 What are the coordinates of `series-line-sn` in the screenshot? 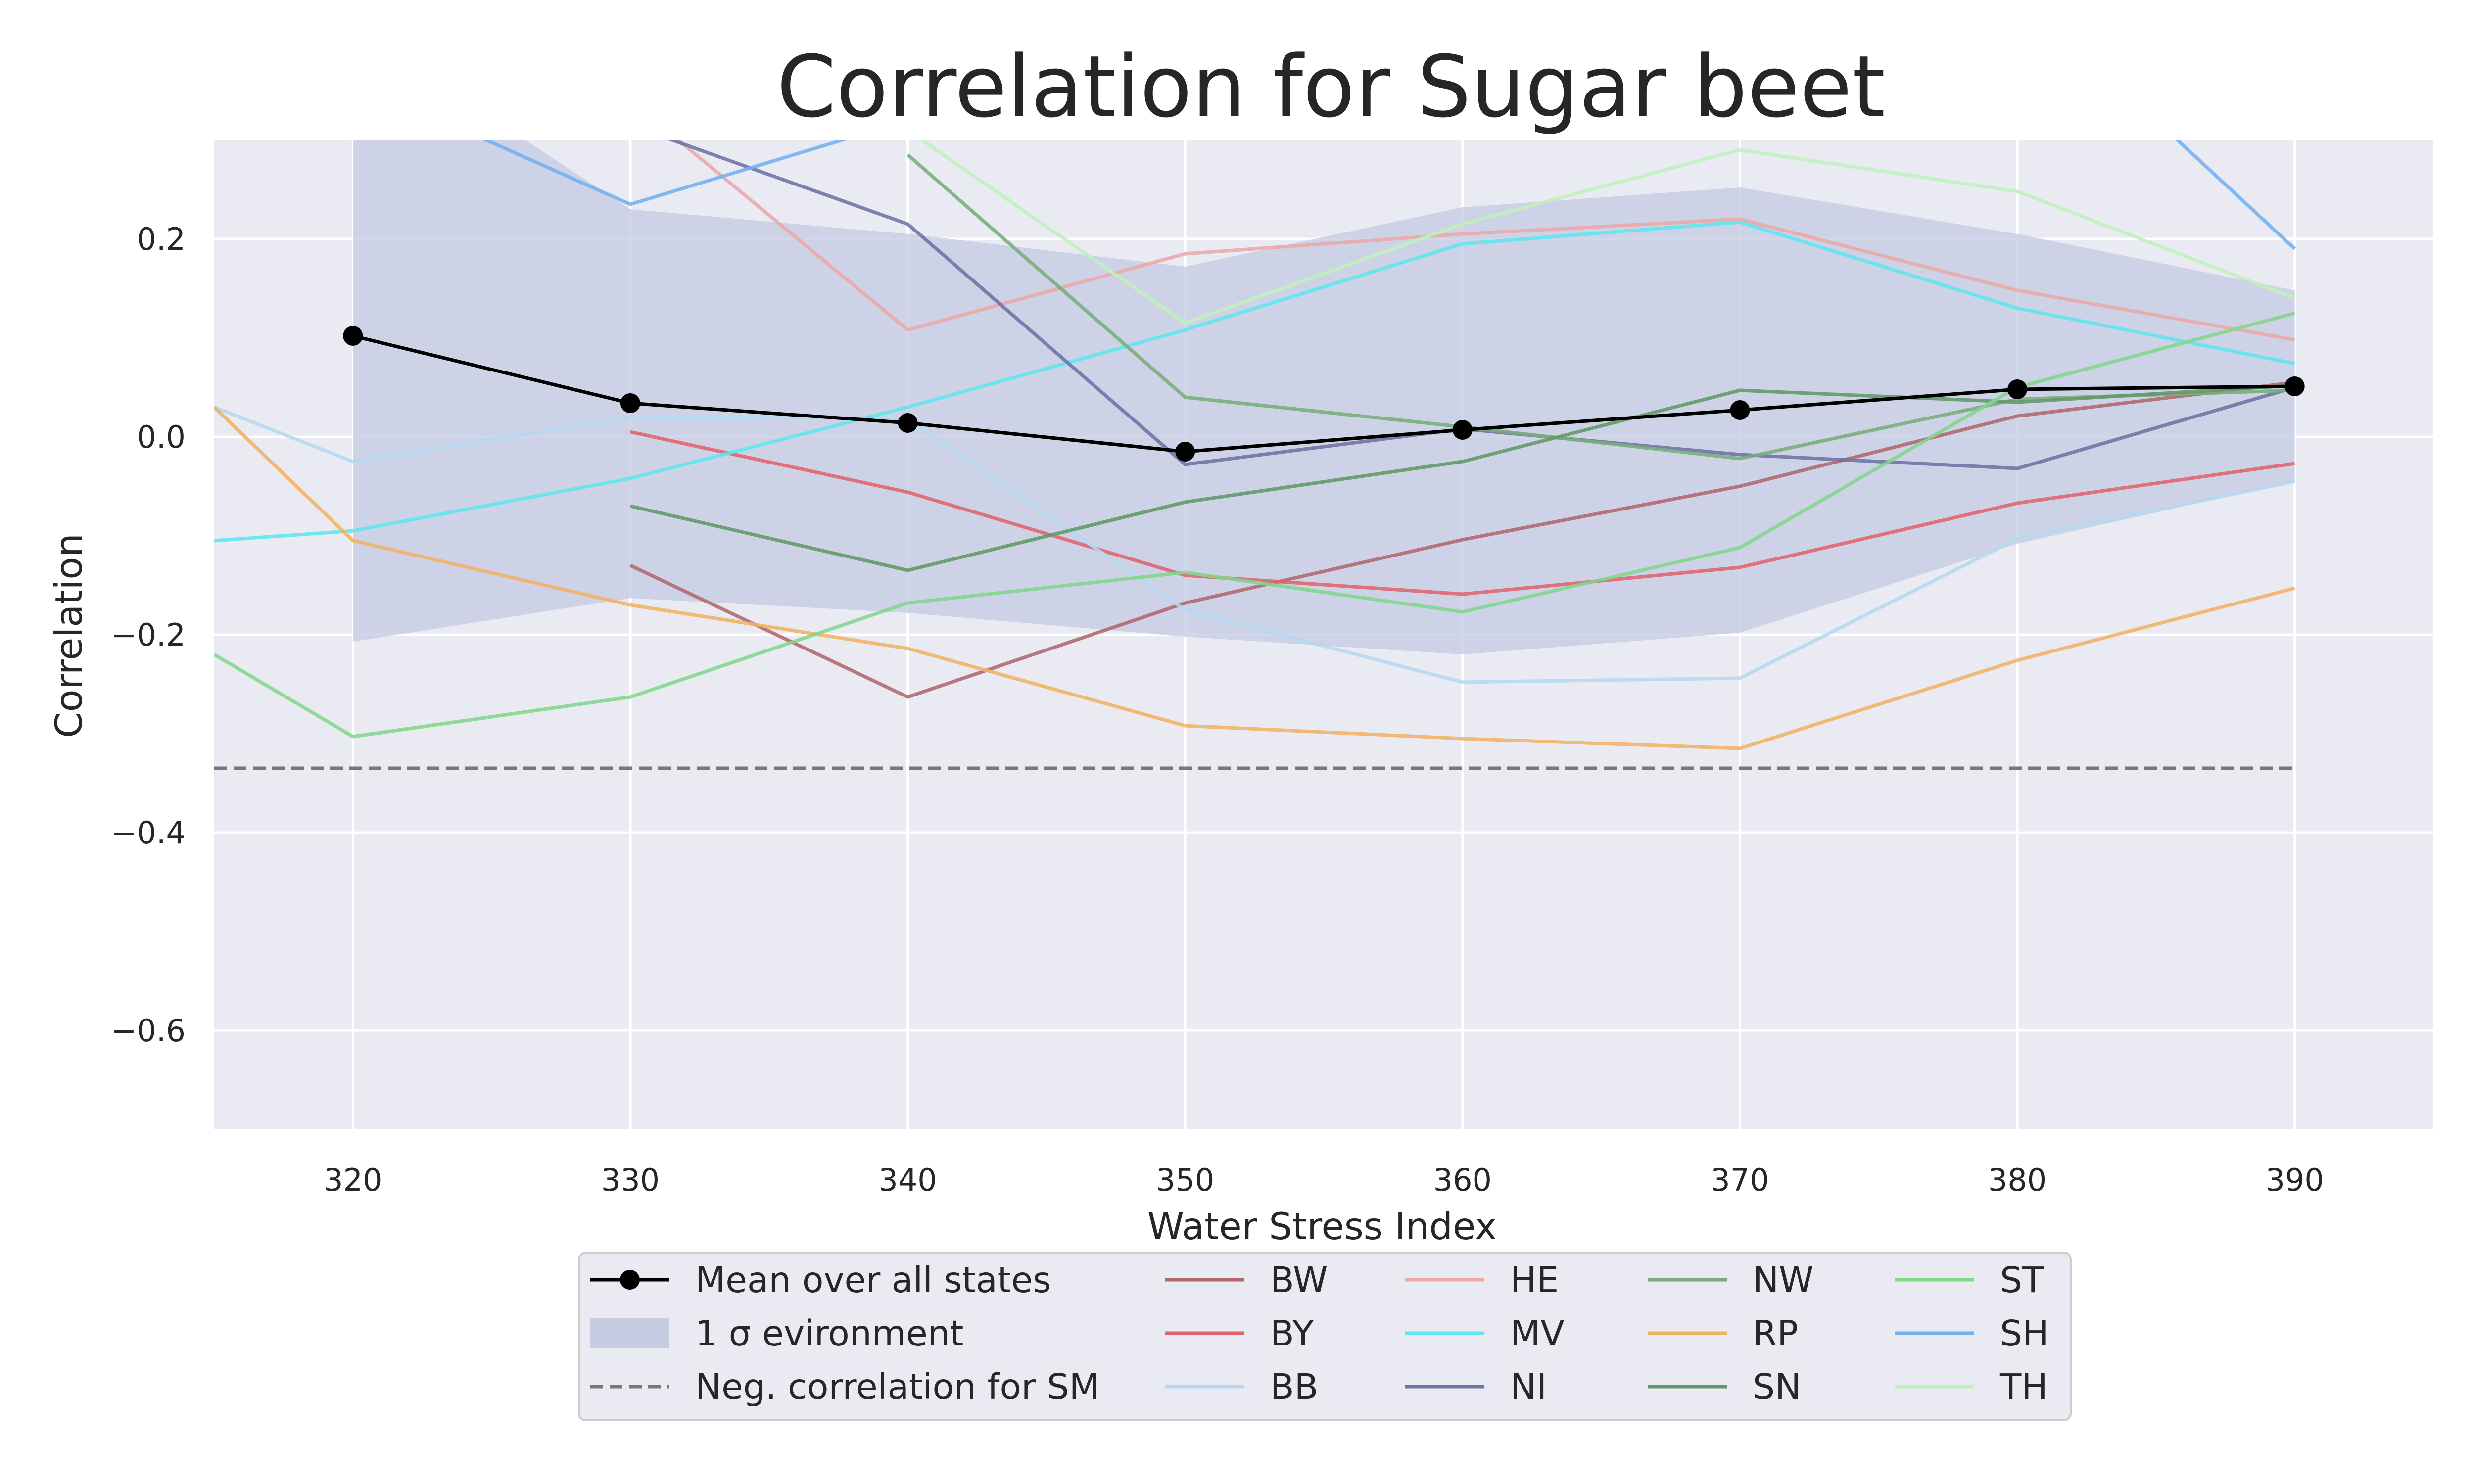 It's located at (1463, 477).